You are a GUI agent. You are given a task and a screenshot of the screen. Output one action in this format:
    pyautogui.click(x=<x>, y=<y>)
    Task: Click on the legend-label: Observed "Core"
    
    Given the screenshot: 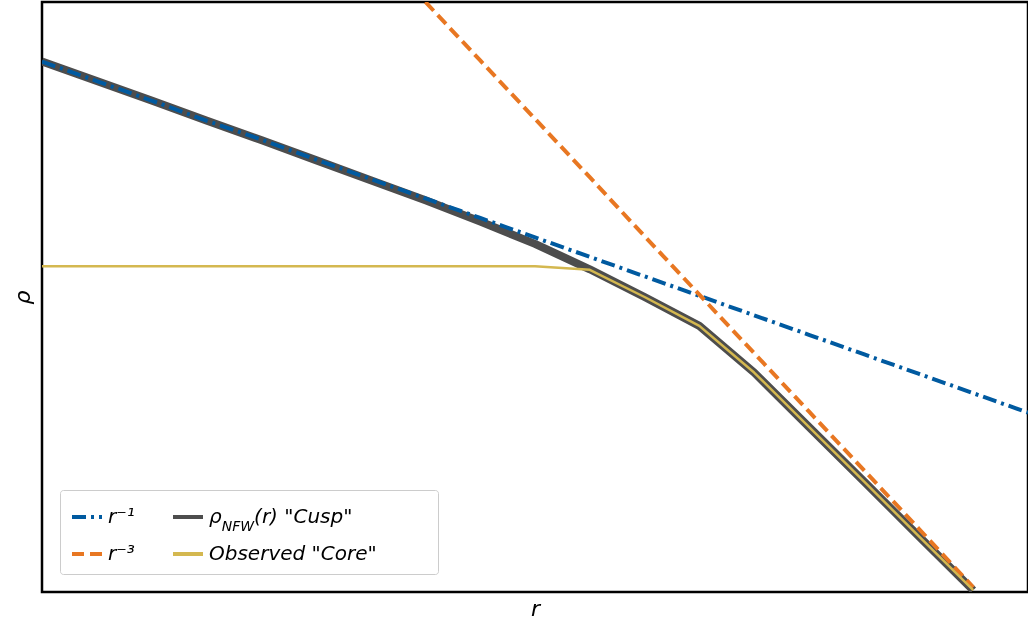 What is the action you would take?
    pyautogui.click(x=293, y=553)
    